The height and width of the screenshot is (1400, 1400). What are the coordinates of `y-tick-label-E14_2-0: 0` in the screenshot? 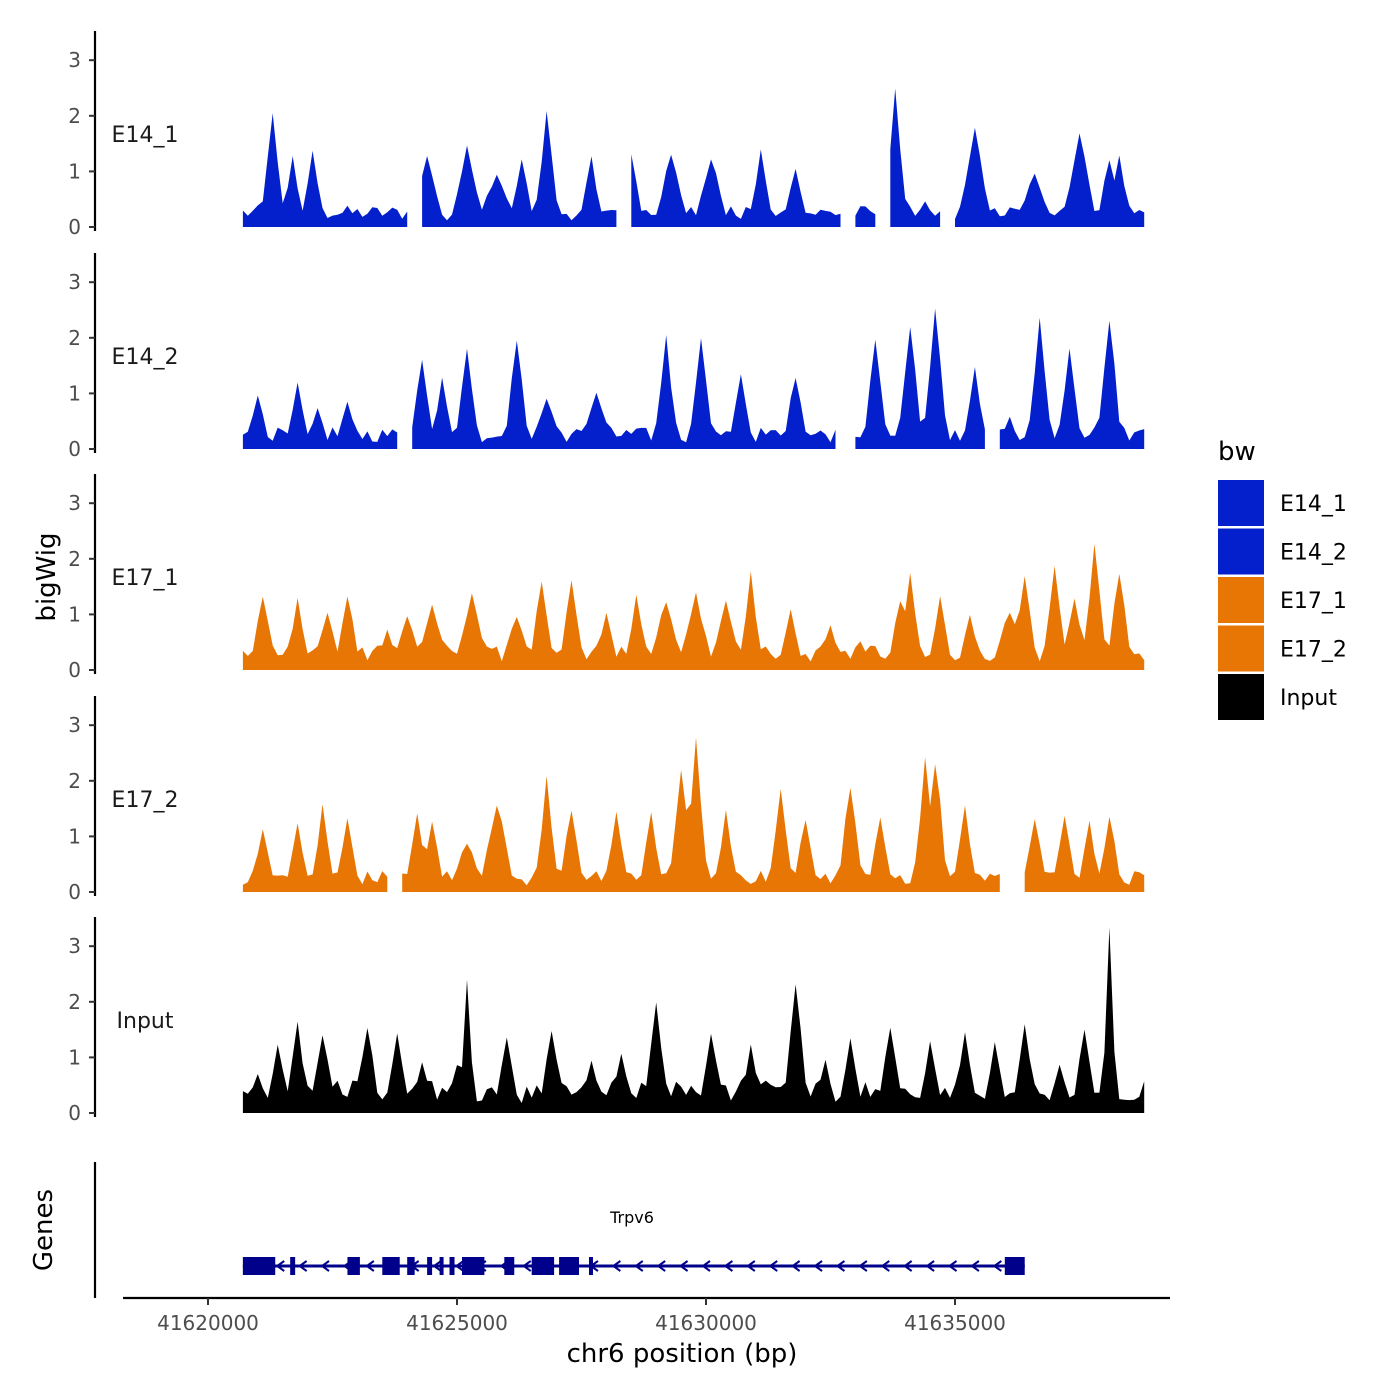 It's located at (74, 449).